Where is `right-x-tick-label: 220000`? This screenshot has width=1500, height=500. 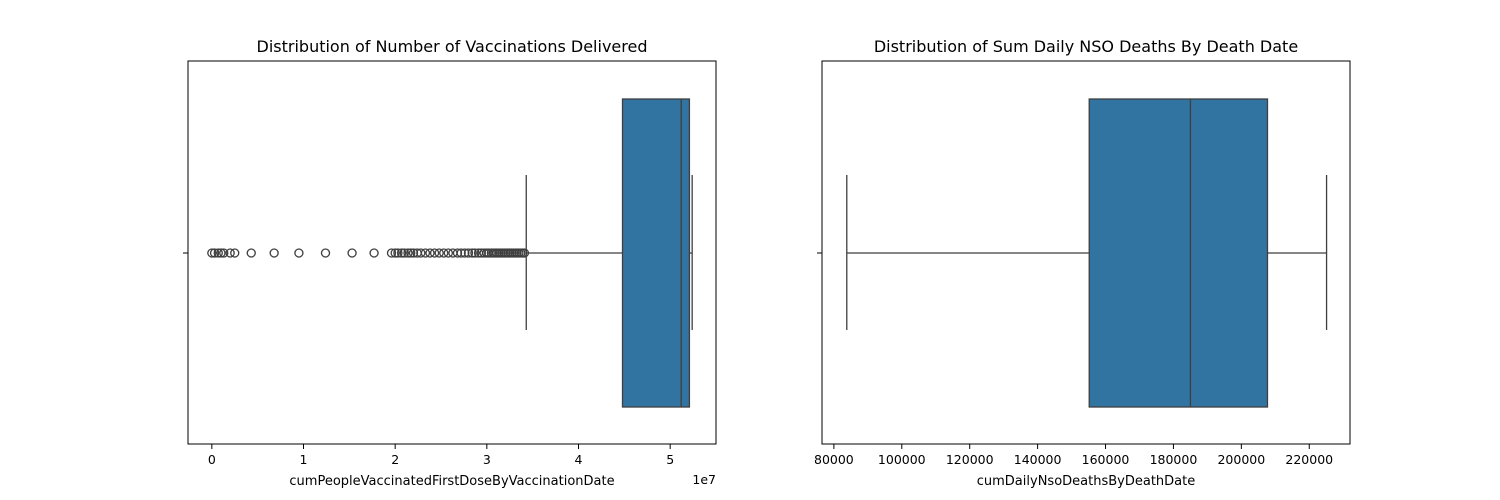
right-x-tick-label: 220000 is located at coordinates (1309, 459).